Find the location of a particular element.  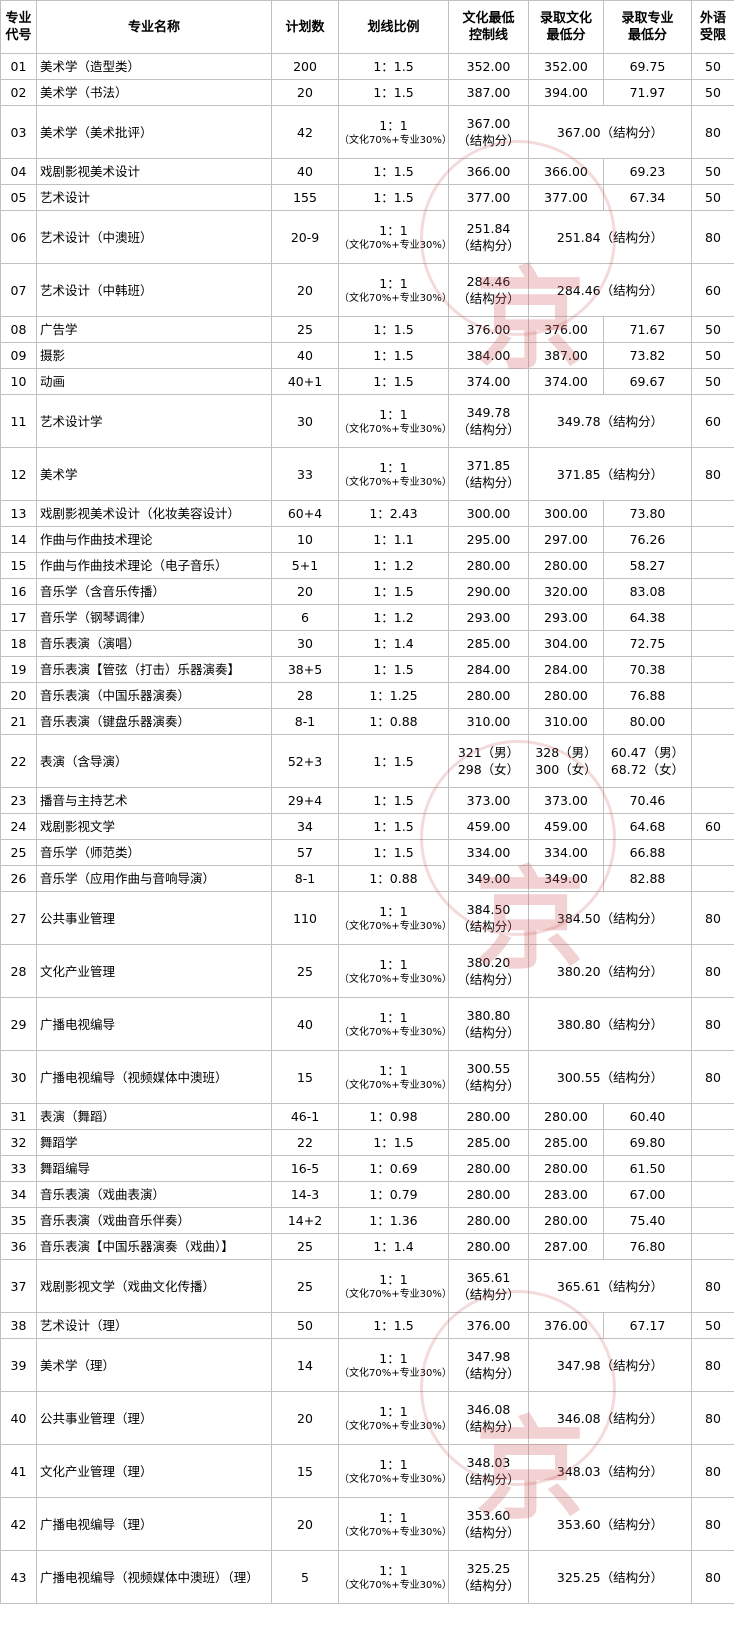

major-code: 11 is located at coordinates (19, 421).